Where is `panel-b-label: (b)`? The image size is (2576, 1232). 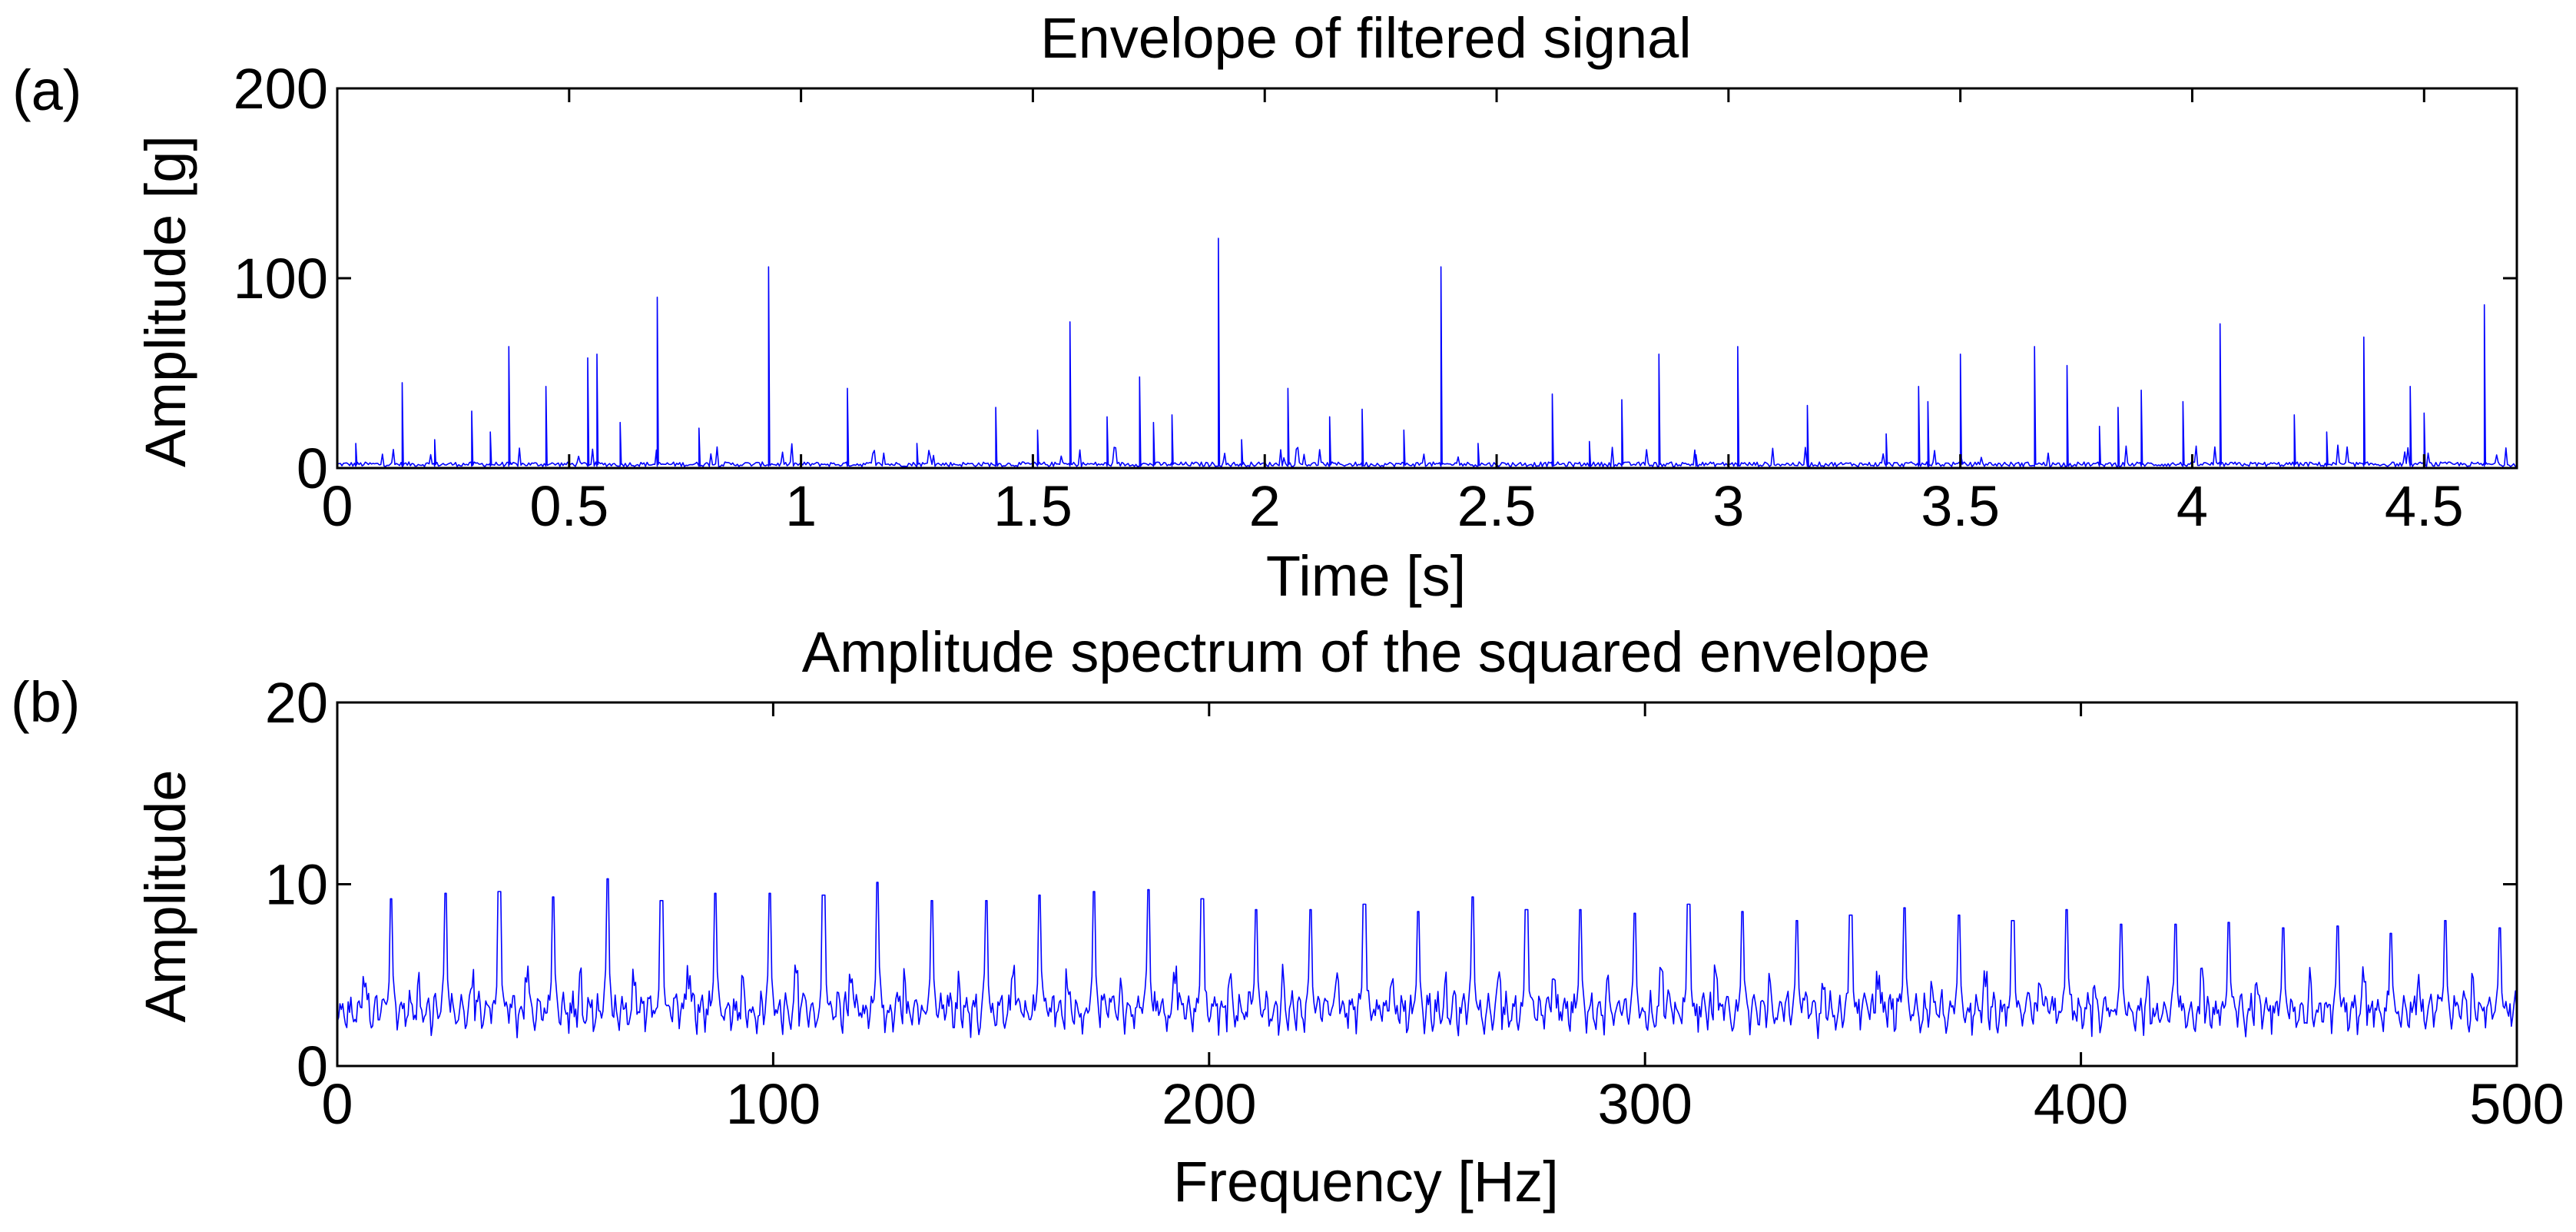 panel-b-label: (b) is located at coordinates (45, 702).